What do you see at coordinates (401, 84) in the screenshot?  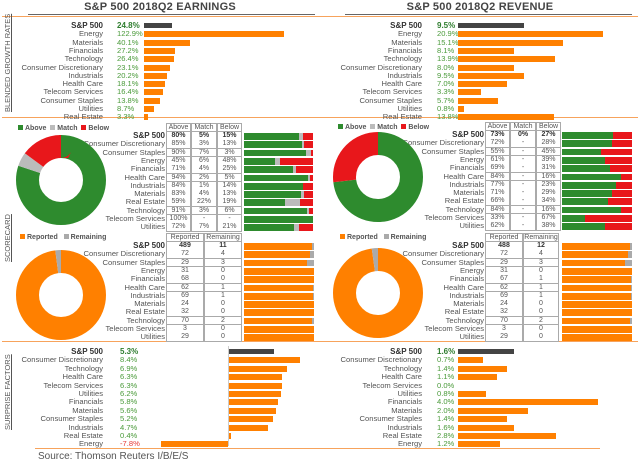 I see `revenue-growth-category-label: Health Care` at bounding box center [401, 84].